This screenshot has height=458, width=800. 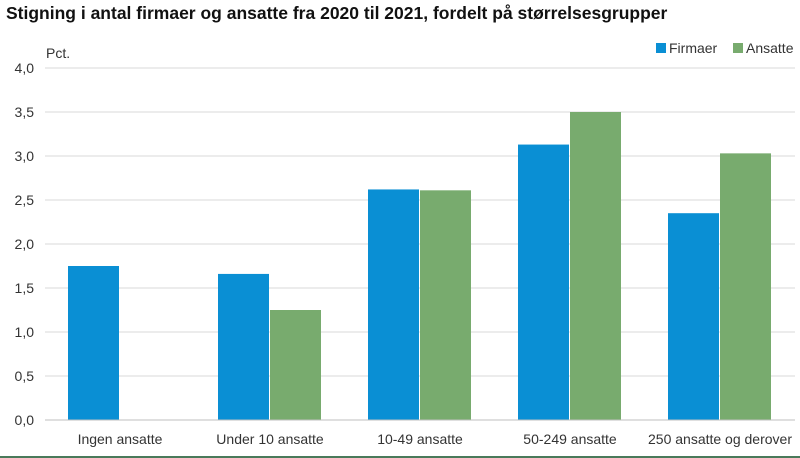 What do you see at coordinates (25, 420) in the screenshot?
I see `y-tick-label: 0,0` at bounding box center [25, 420].